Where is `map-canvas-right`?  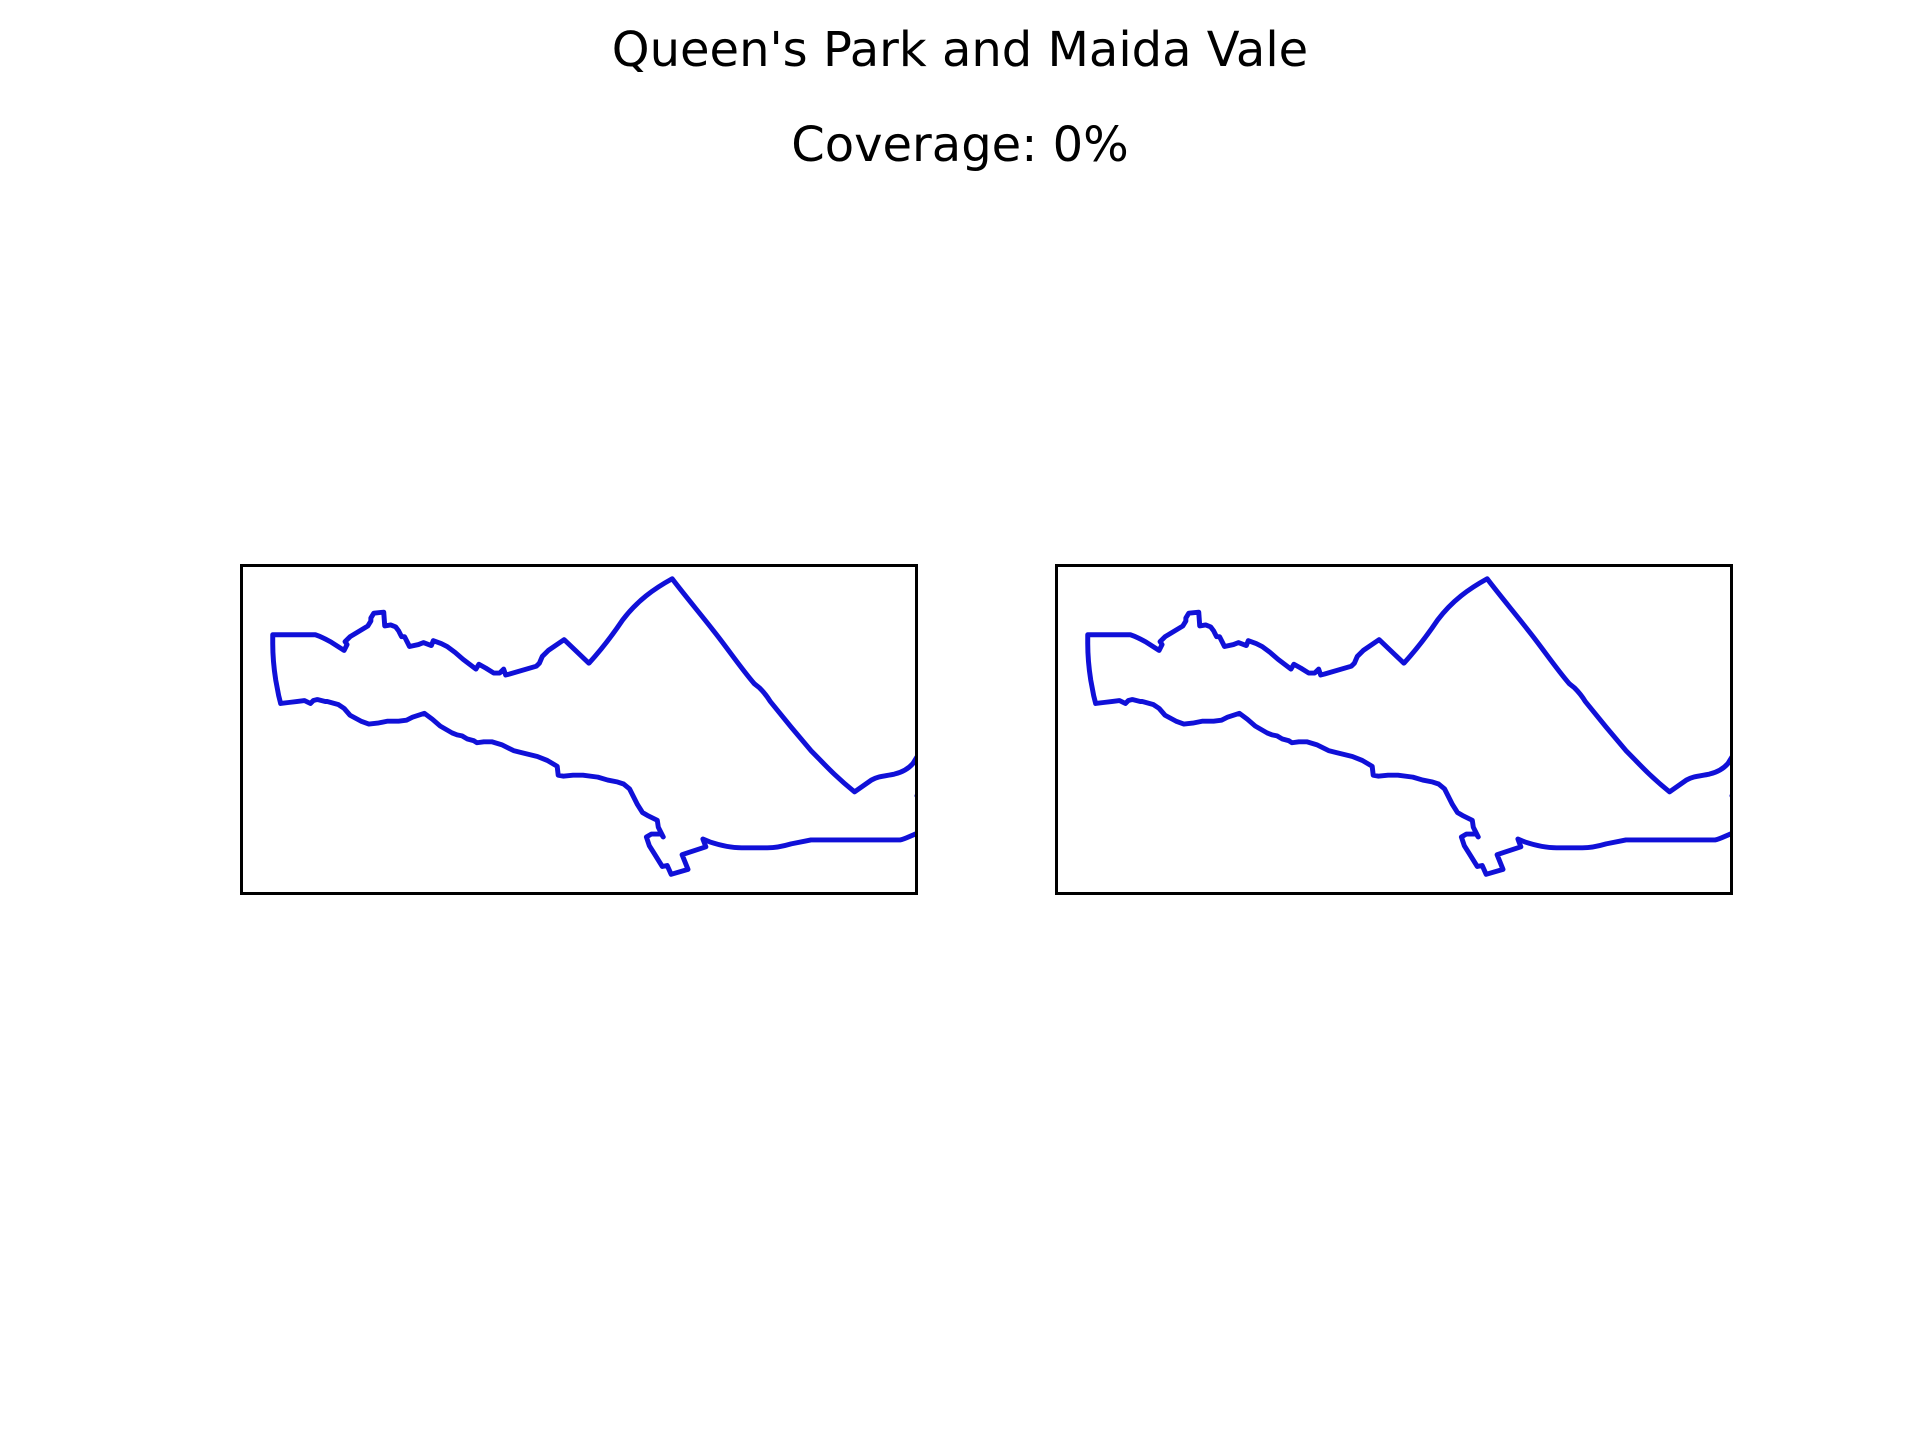 map-canvas-right is located at coordinates (1407, 726).